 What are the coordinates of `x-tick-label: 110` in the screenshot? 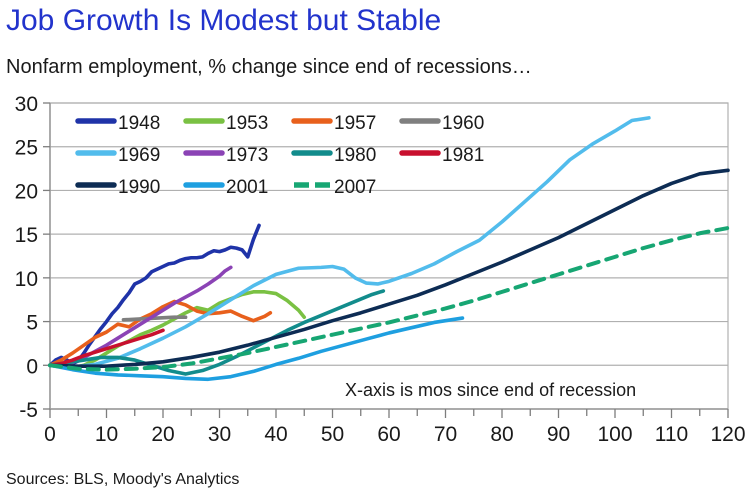 It's located at (671, 434).